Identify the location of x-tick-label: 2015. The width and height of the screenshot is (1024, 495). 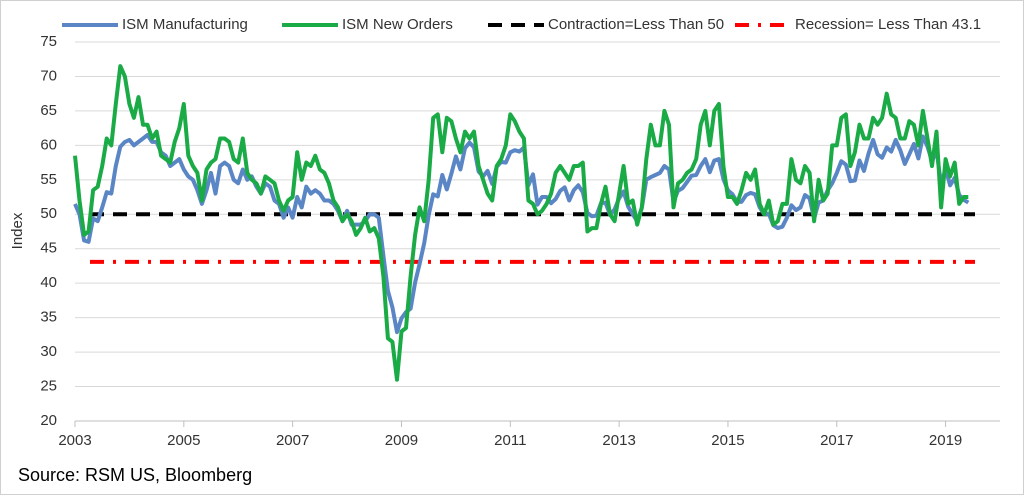
(727, 440).